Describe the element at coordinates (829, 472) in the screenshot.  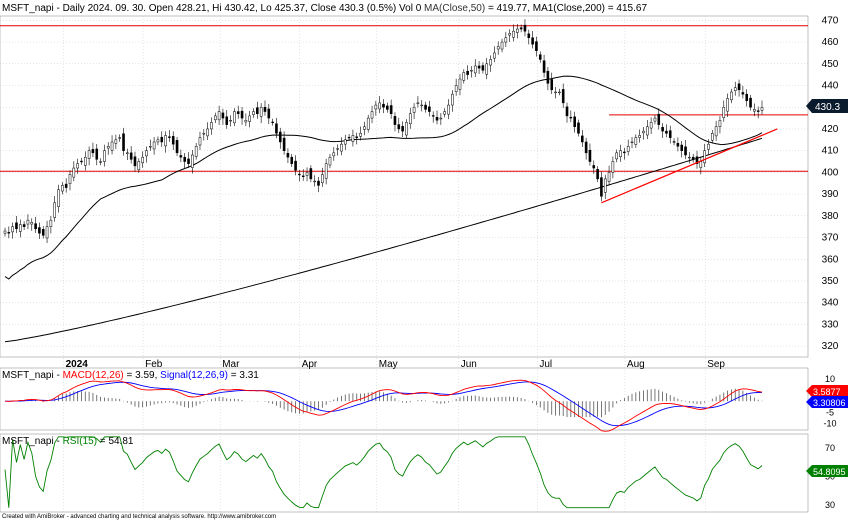
I see `rsi-badge-text: 54.8095` at that location.